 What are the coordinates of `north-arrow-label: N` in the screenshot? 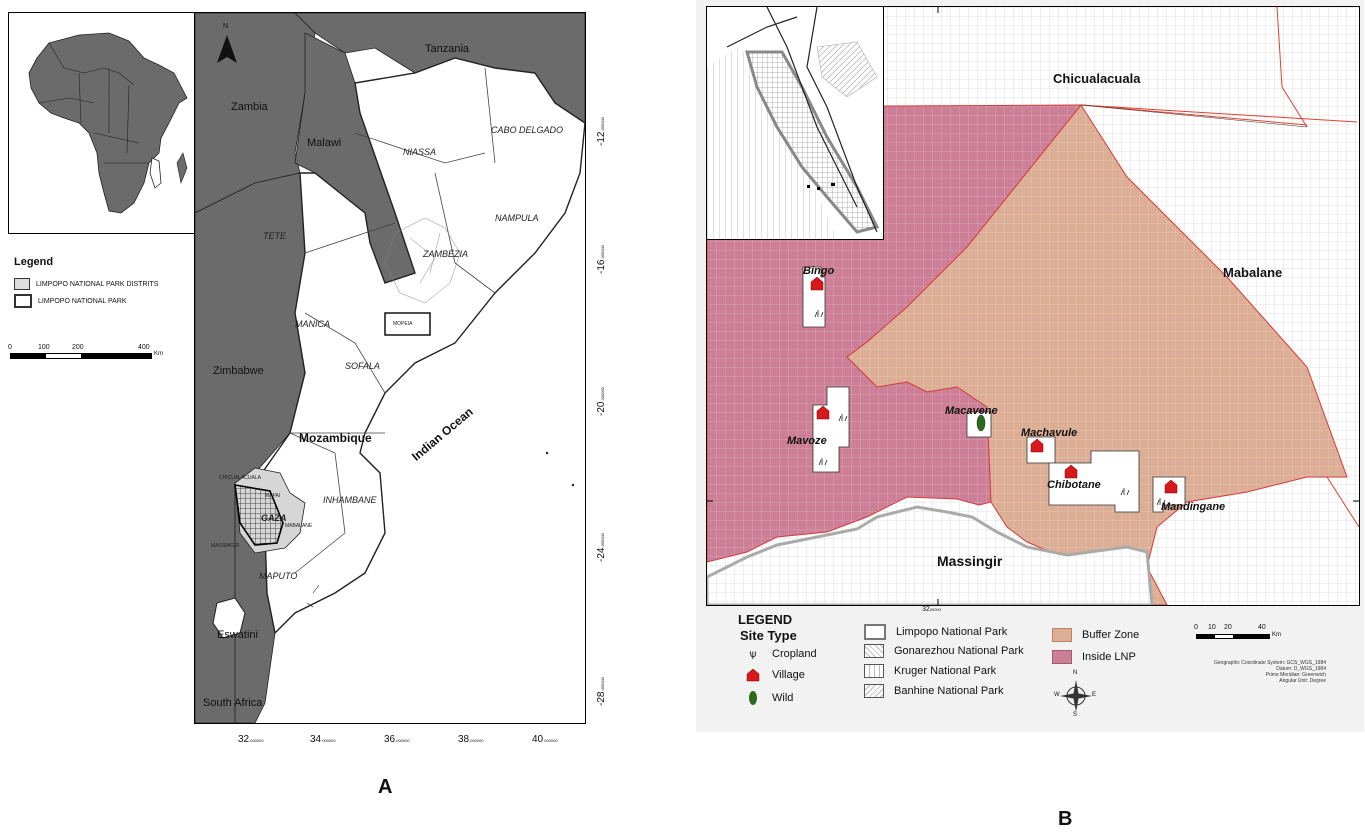 It's located at (226, 26).